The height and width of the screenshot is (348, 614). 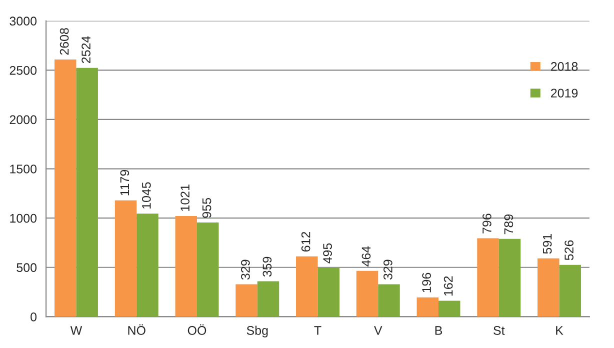 What do you see at coordinates (564, 66) in the screenshot?
I see `legend-label: 2018` at bounding box center [564, 66].